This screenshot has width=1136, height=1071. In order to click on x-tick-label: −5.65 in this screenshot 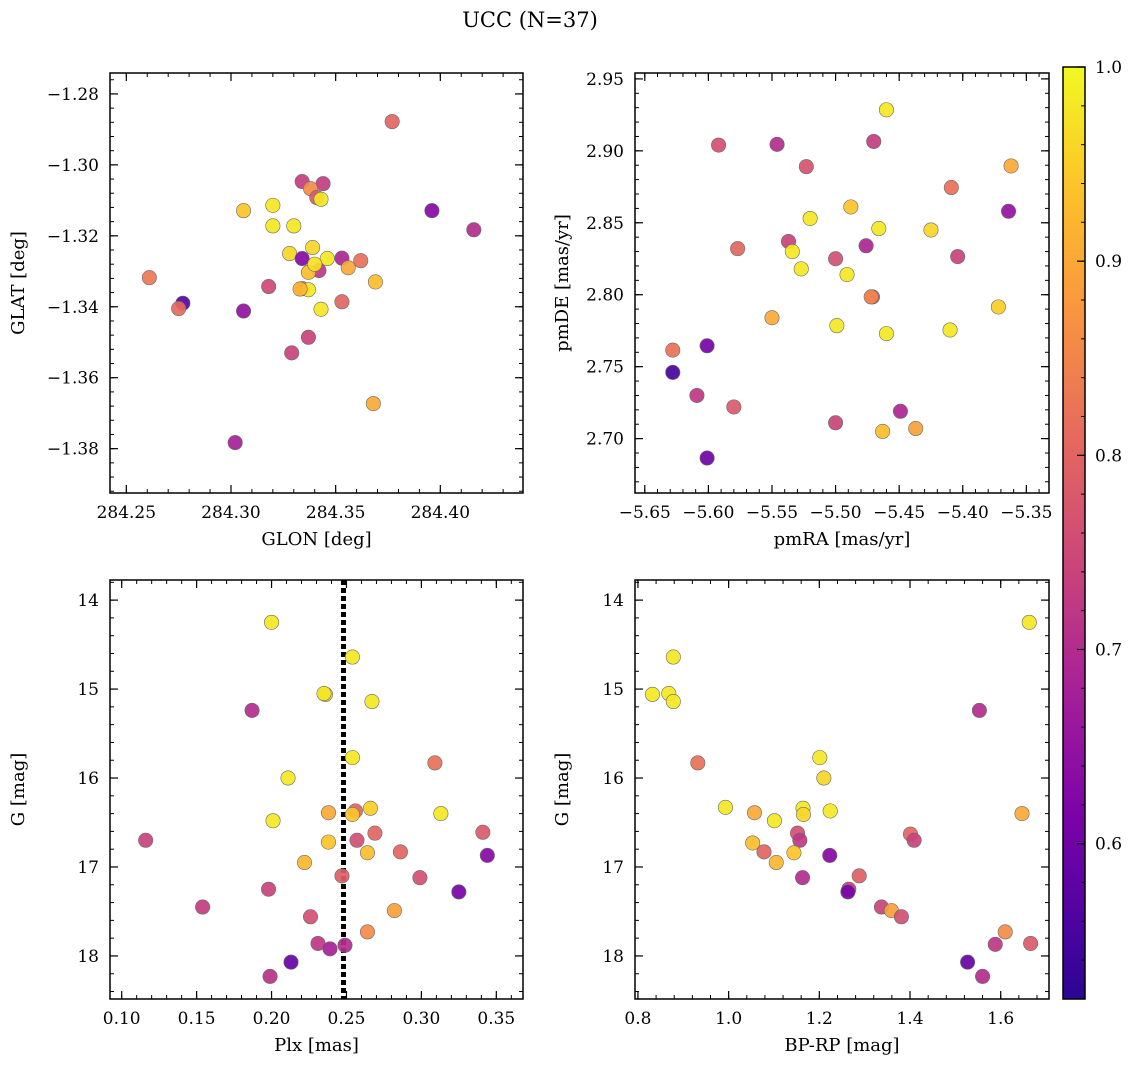, I will do `click(645, 513)`.